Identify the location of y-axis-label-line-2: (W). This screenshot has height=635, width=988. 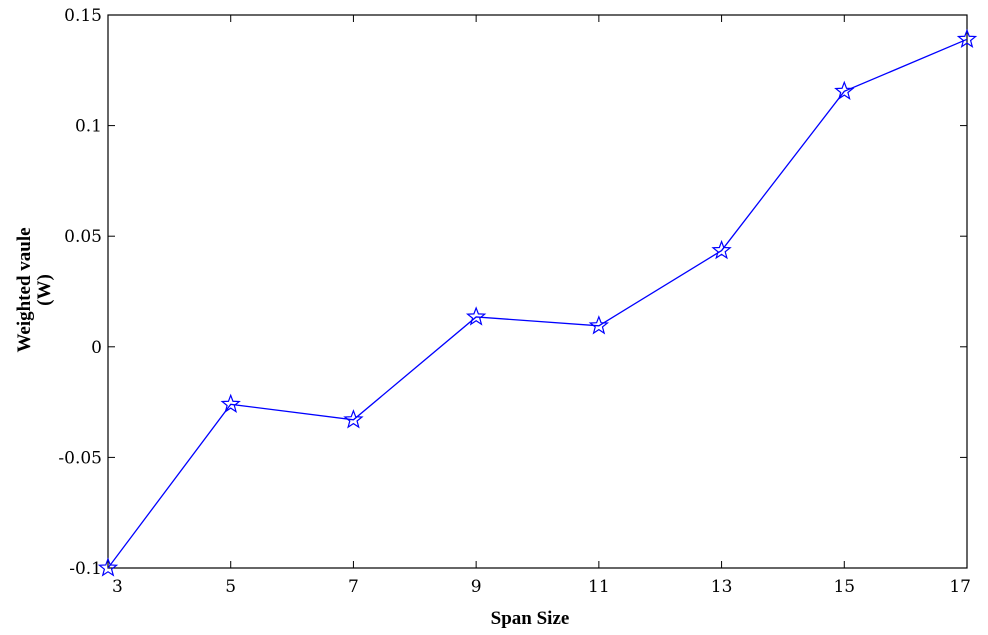
(44, 290).